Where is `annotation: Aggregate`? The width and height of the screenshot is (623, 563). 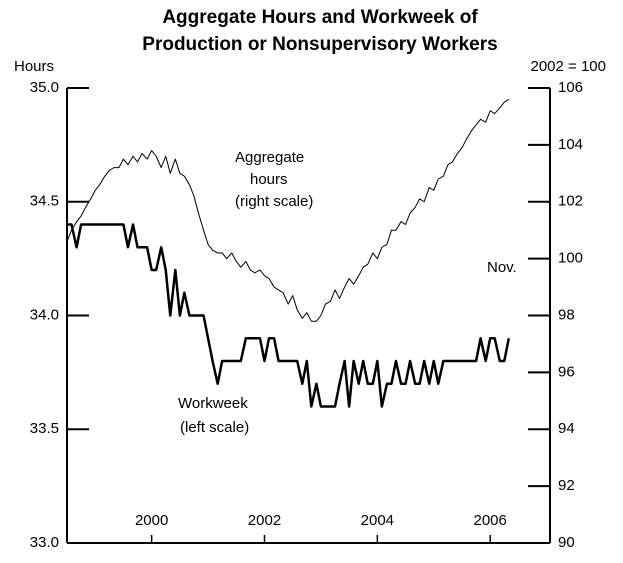 annotation: Aggregate is located at coordinates (269, 157).